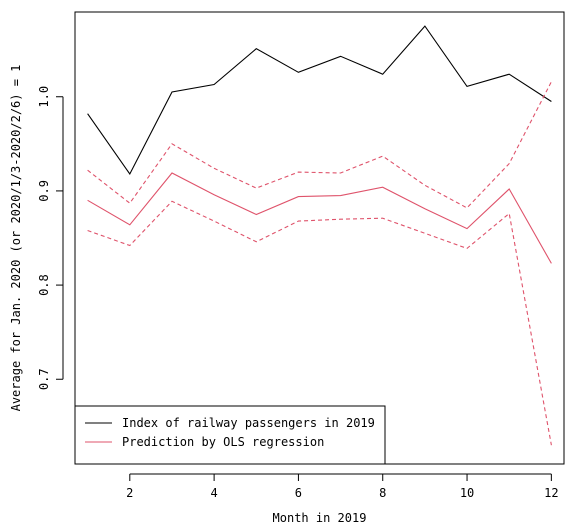 The image size is (567, 527). I want to click on legend-entry: Index of railway passengers in 2019, so click(248, 423).